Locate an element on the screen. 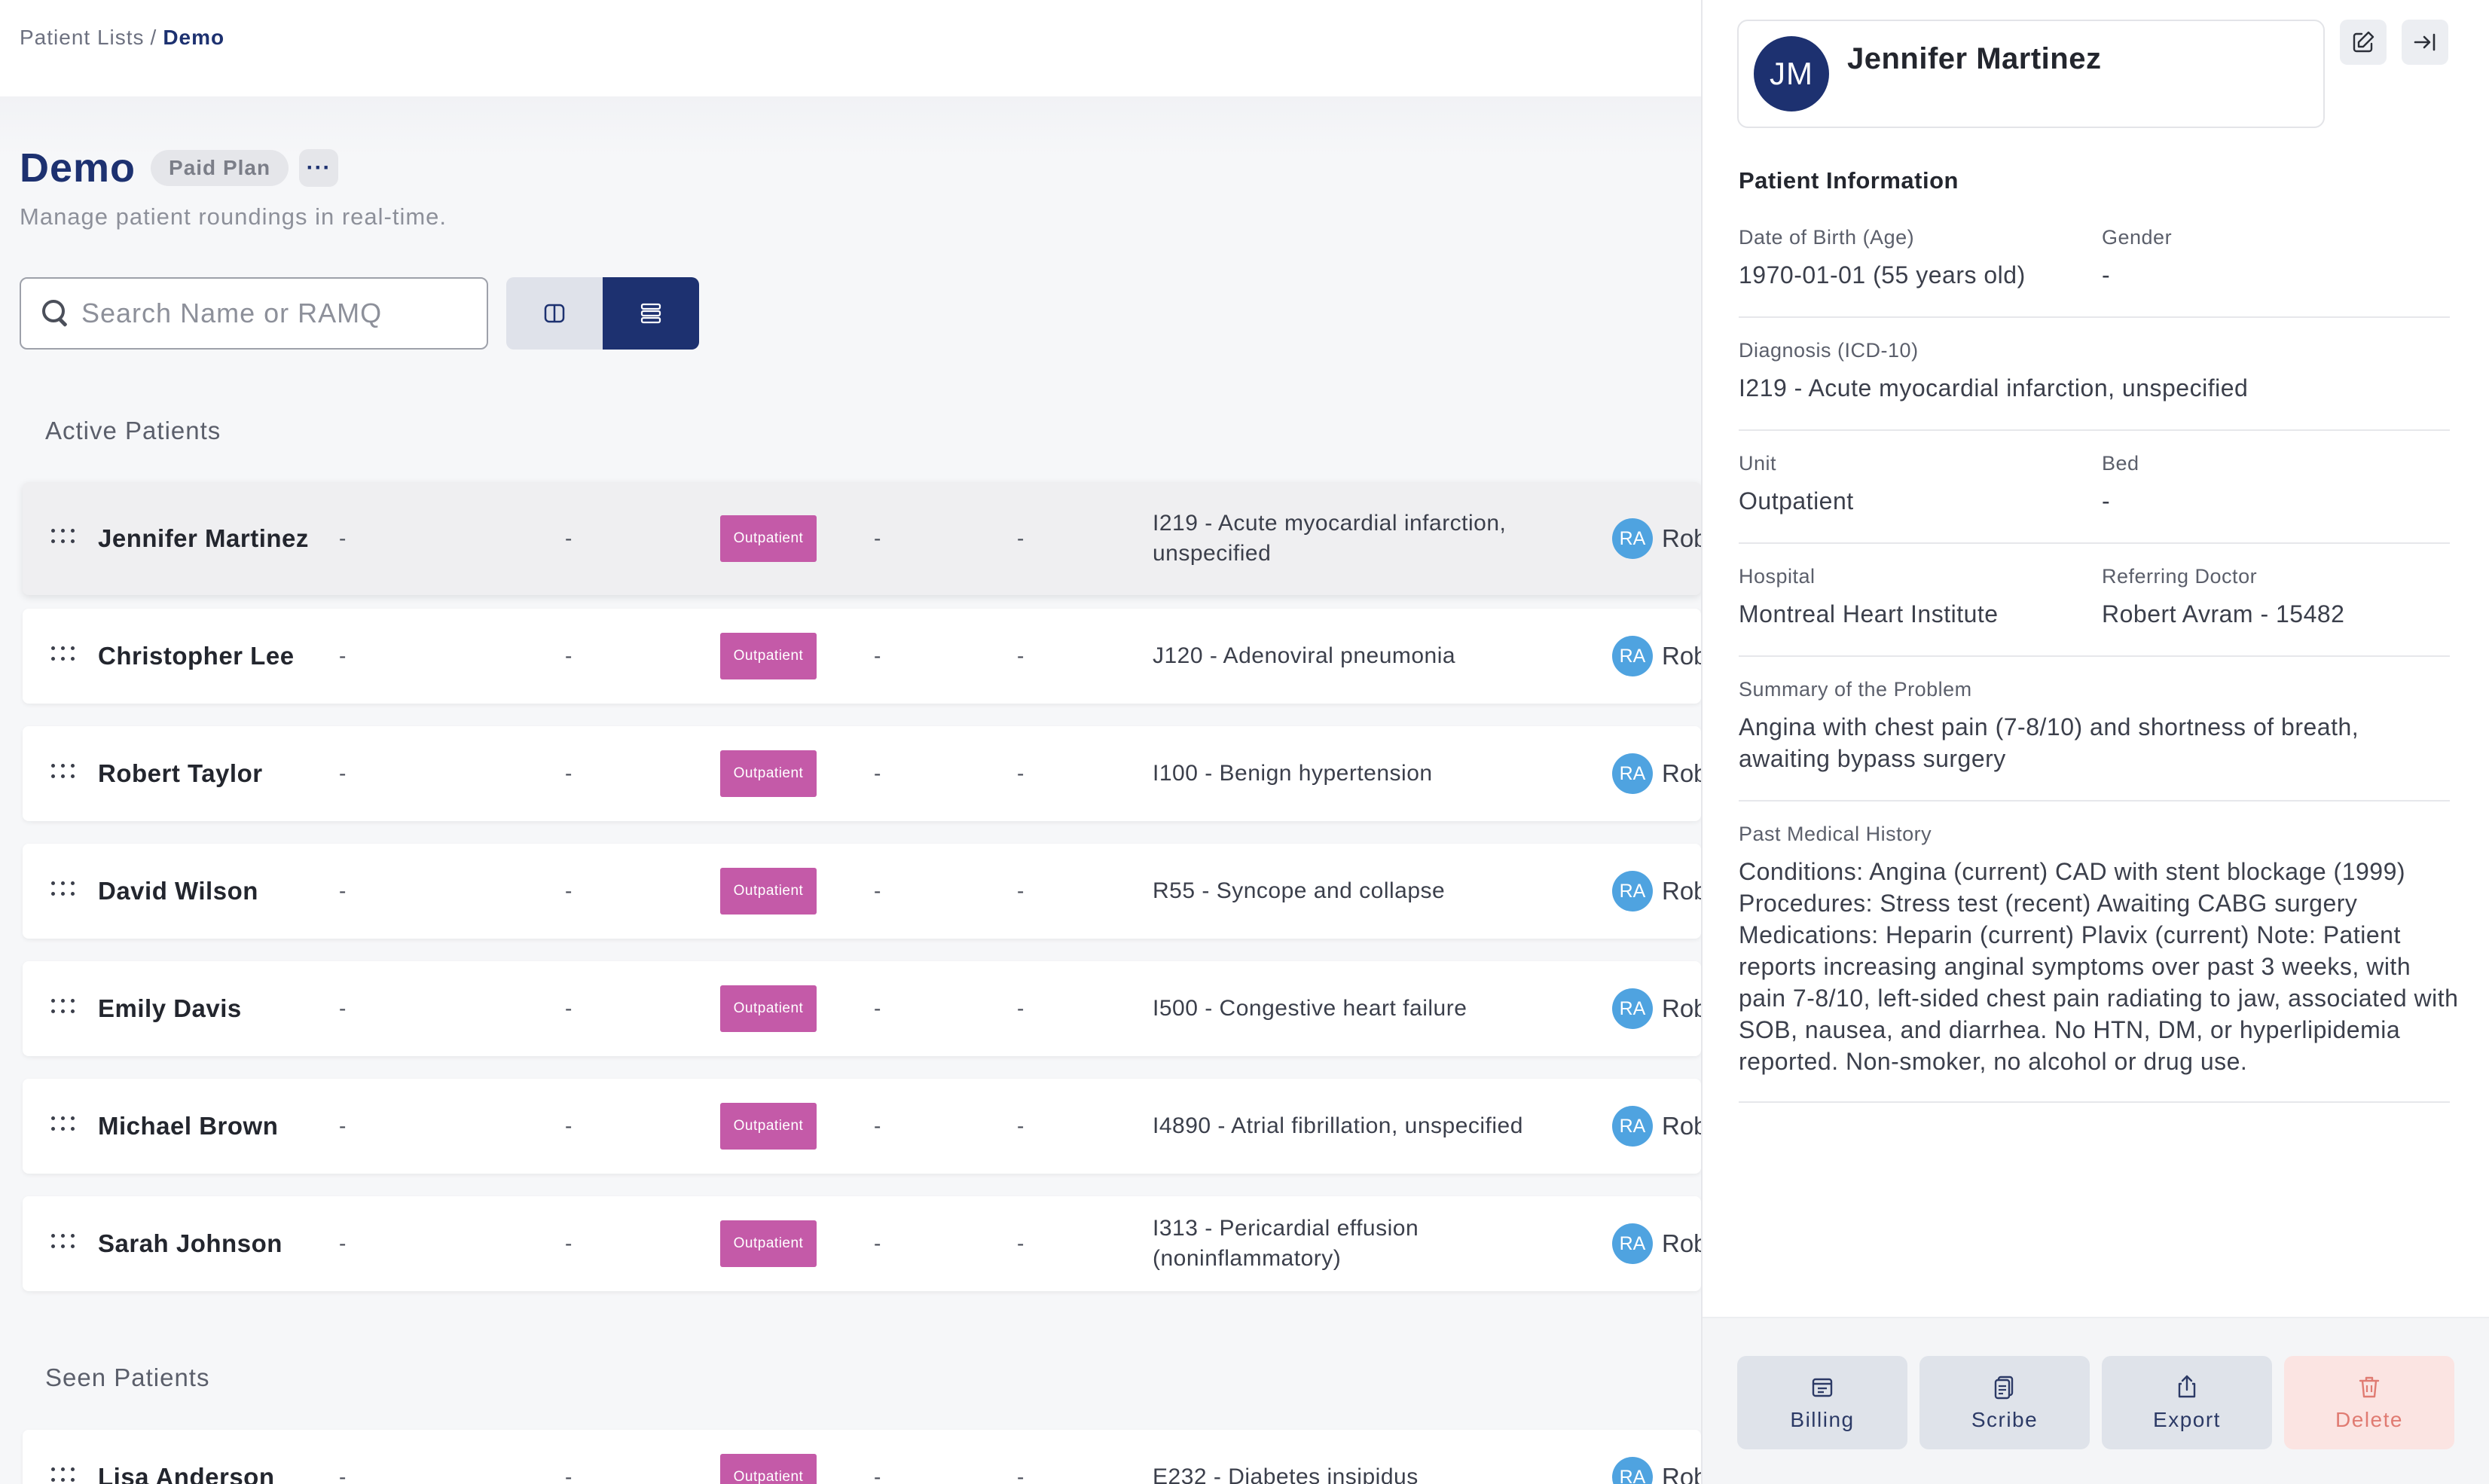 The width and height of the screenshot is (2489, 1484). breadcrumb: Patient Lists / Demo is located at coordinates (122, 38).